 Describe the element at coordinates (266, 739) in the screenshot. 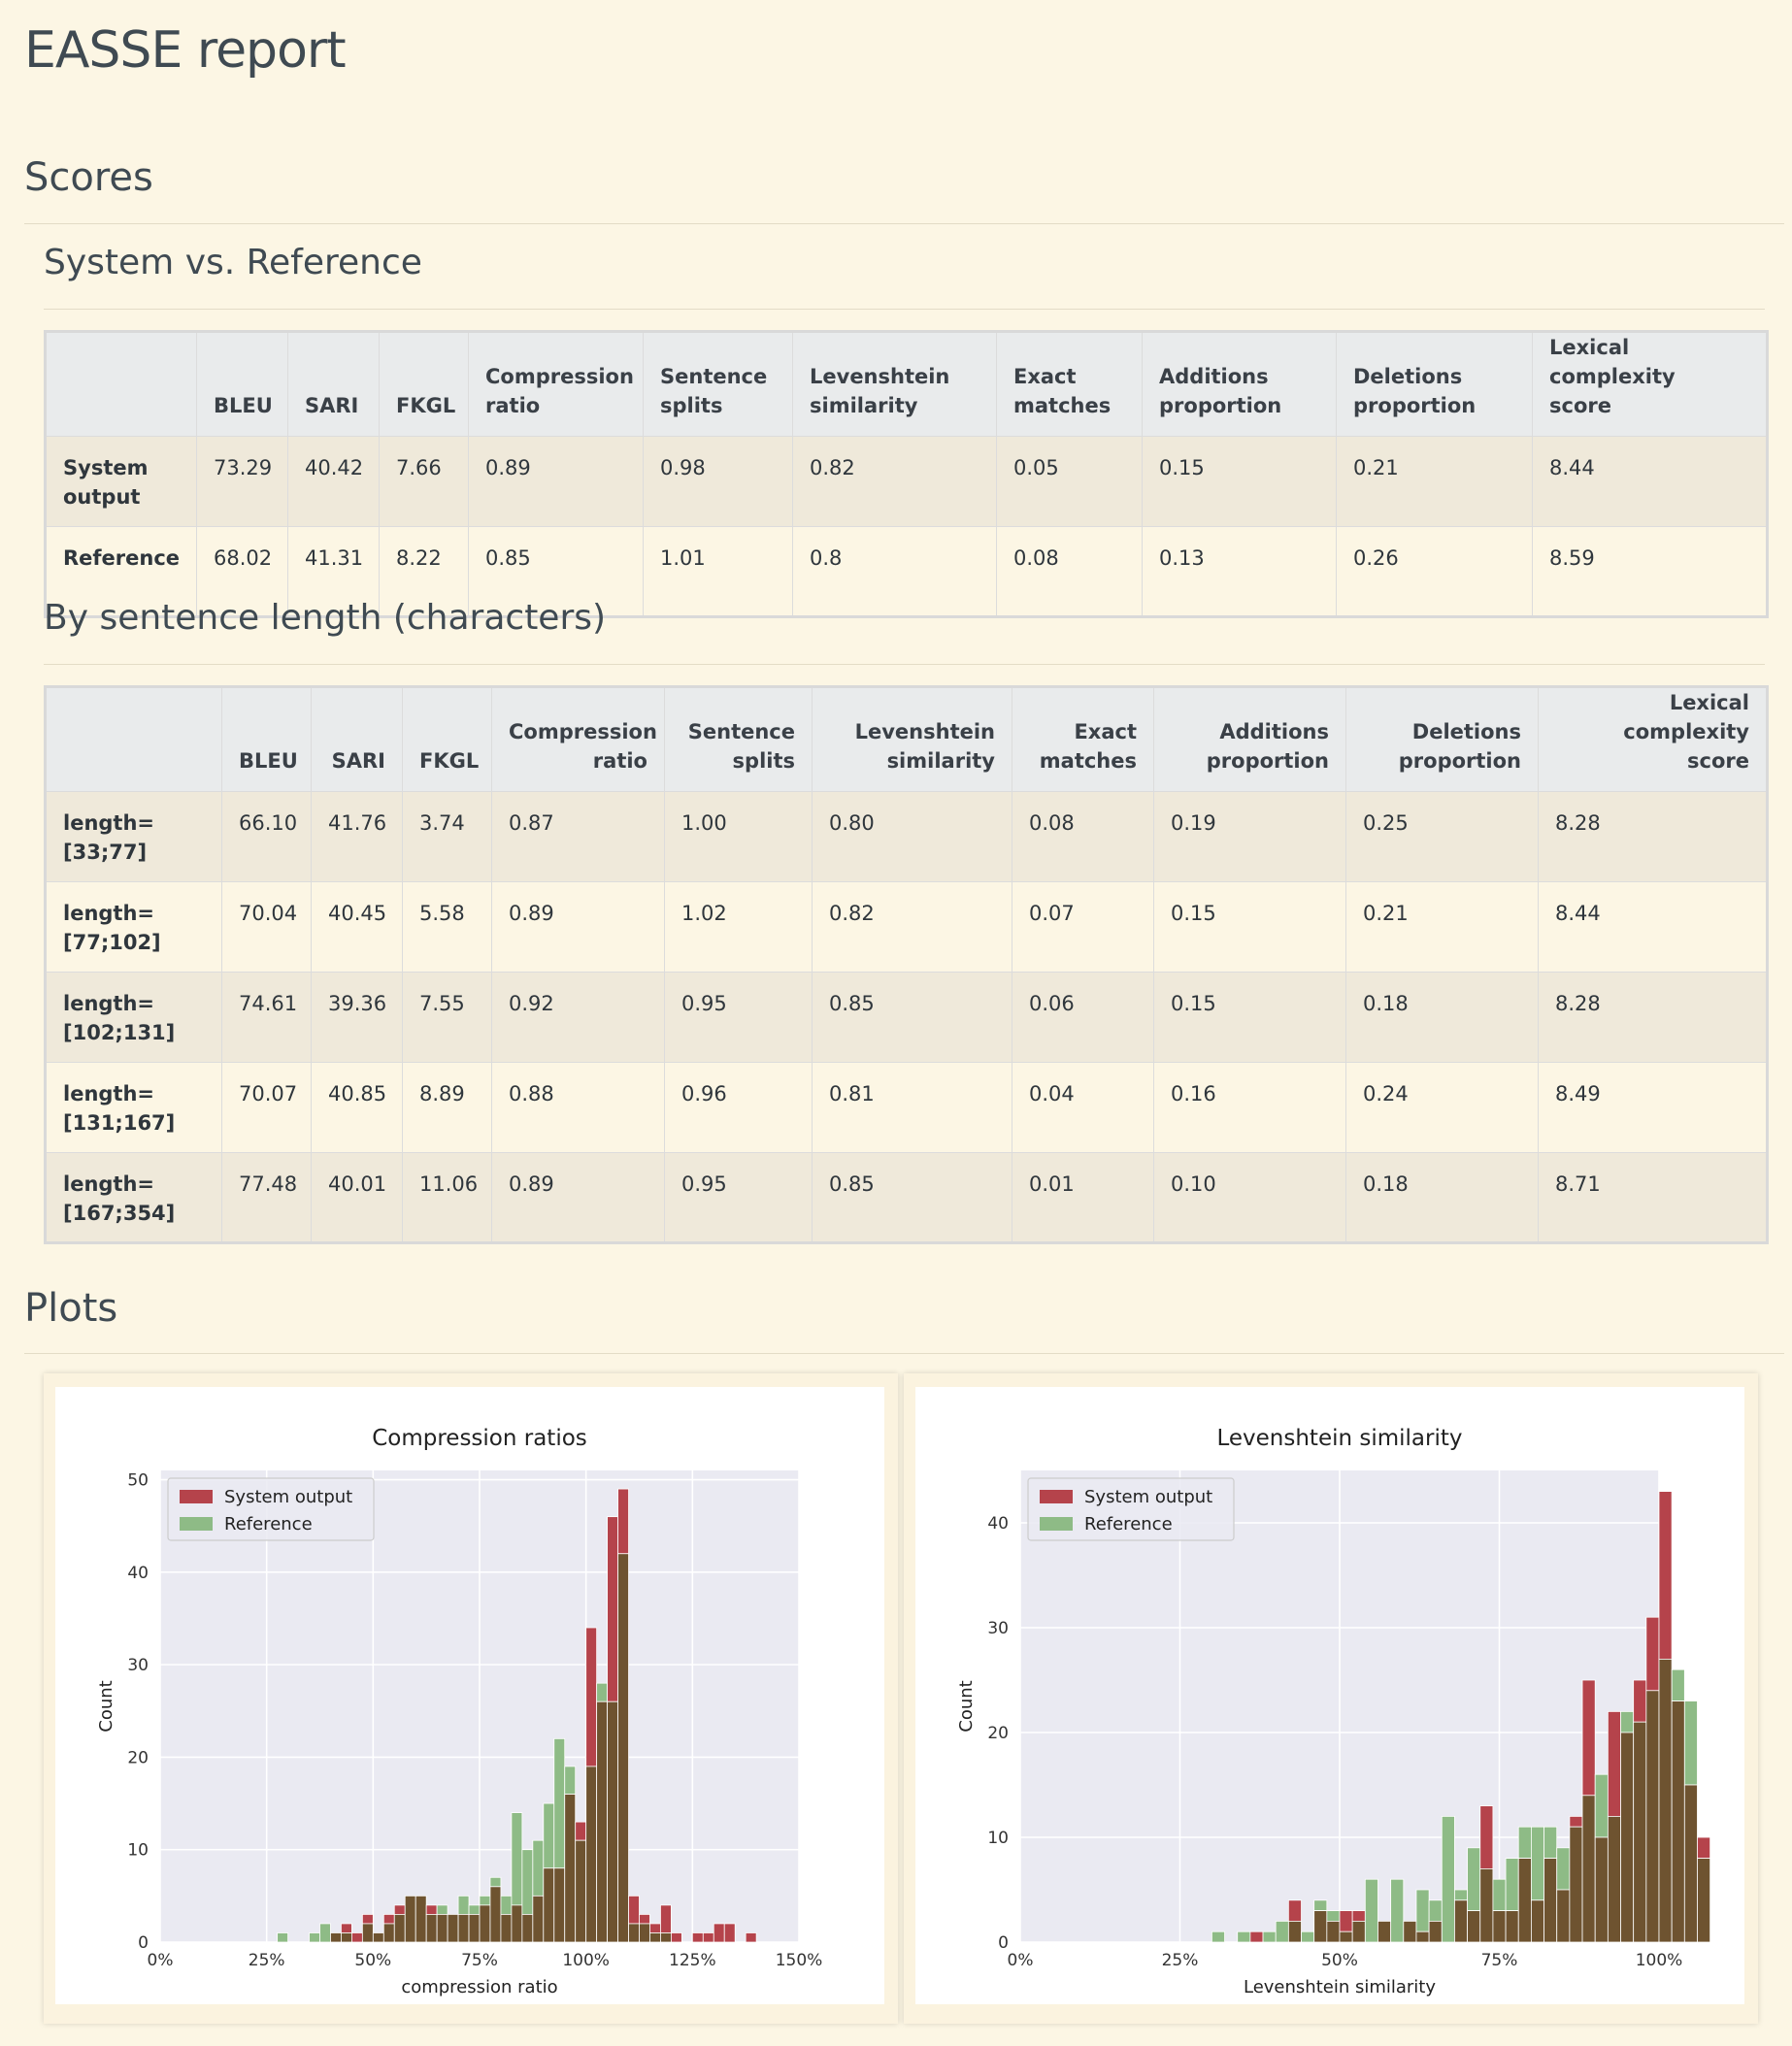

I see `column-header: BLEU` at that location.